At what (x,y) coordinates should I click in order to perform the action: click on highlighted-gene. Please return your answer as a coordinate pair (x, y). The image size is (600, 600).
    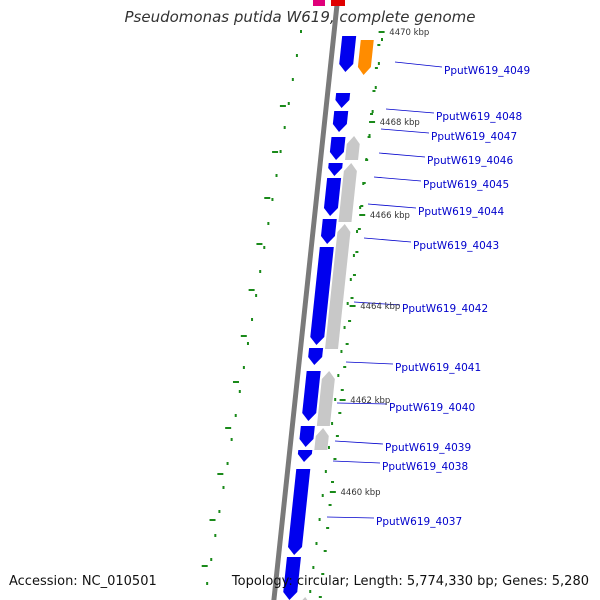
    Looking at the image, I should click on (365, 57).